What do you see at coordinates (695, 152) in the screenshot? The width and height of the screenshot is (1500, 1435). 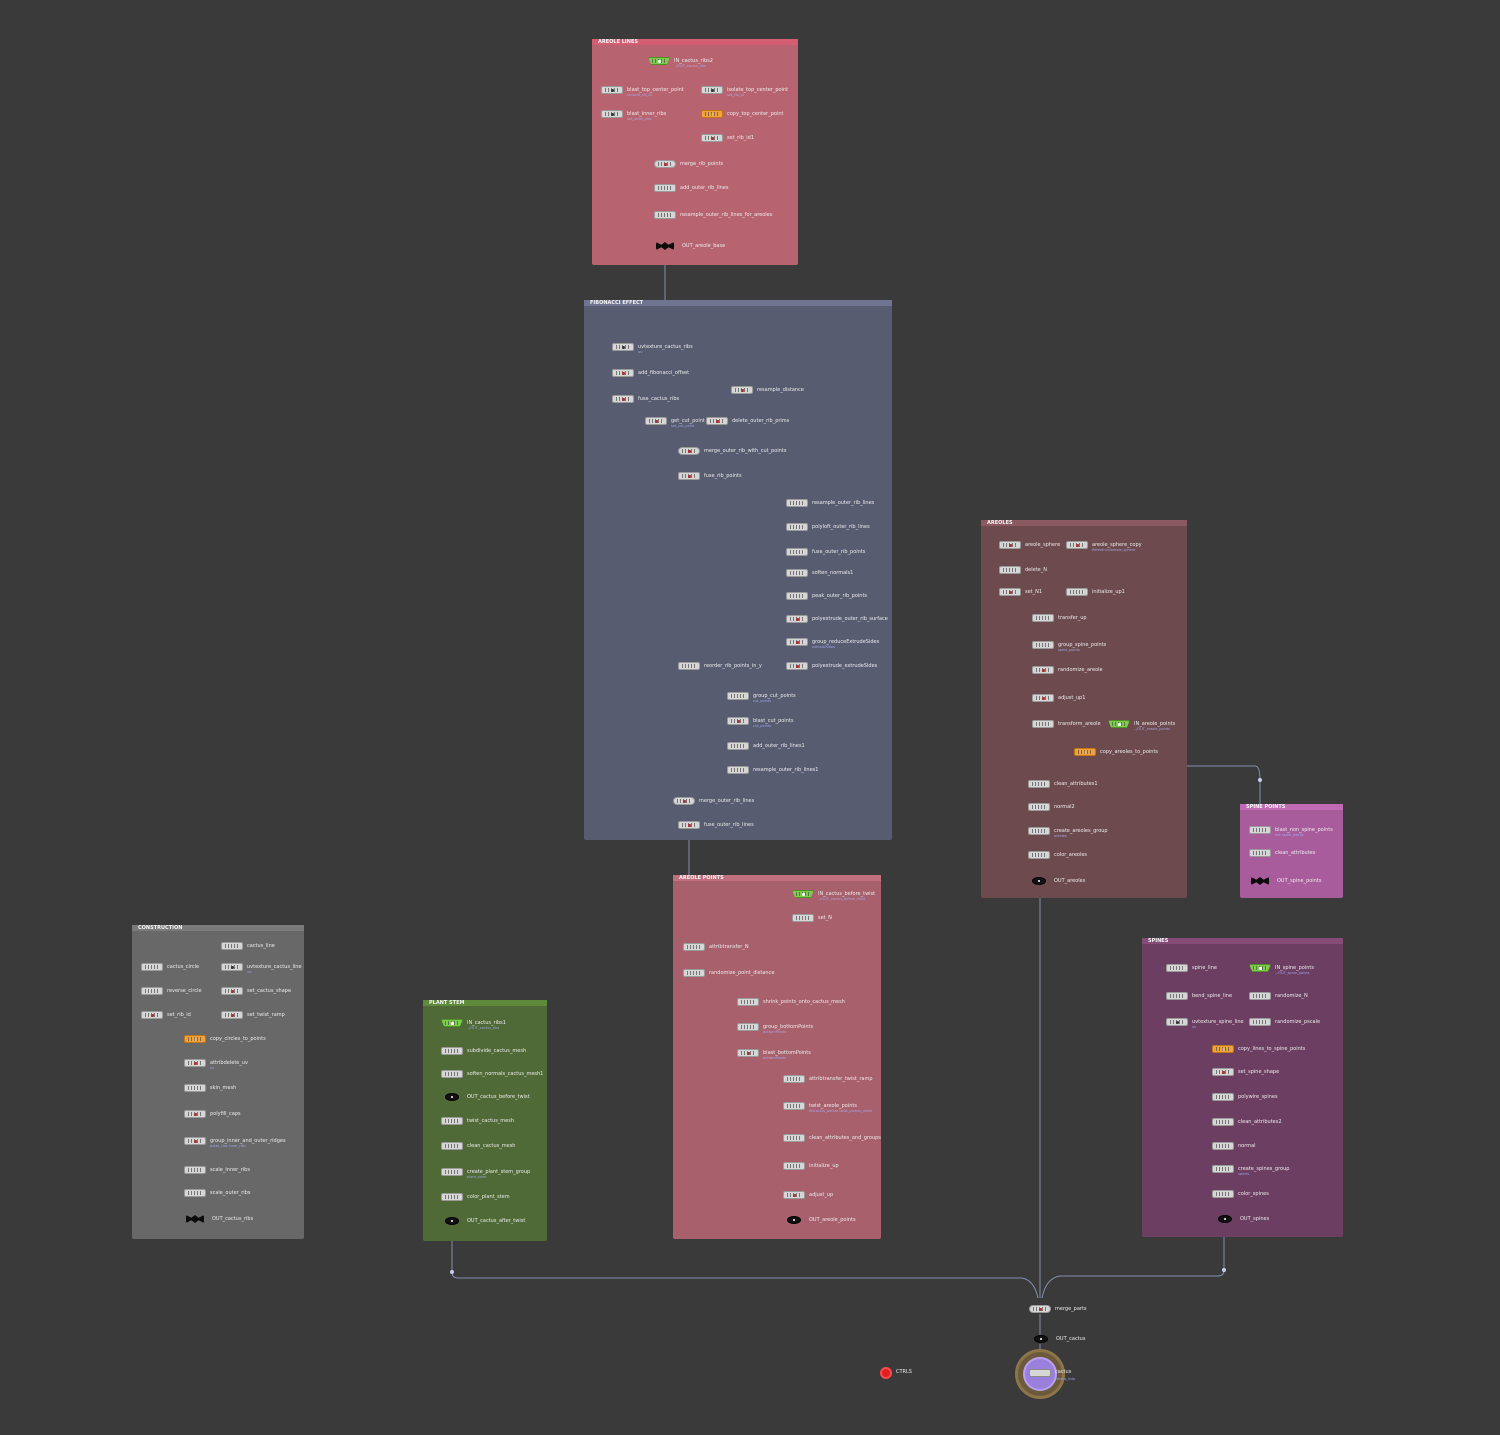 I see `network-box-areole-lines: AREOLE LINES` at bounding box center [695, 152].